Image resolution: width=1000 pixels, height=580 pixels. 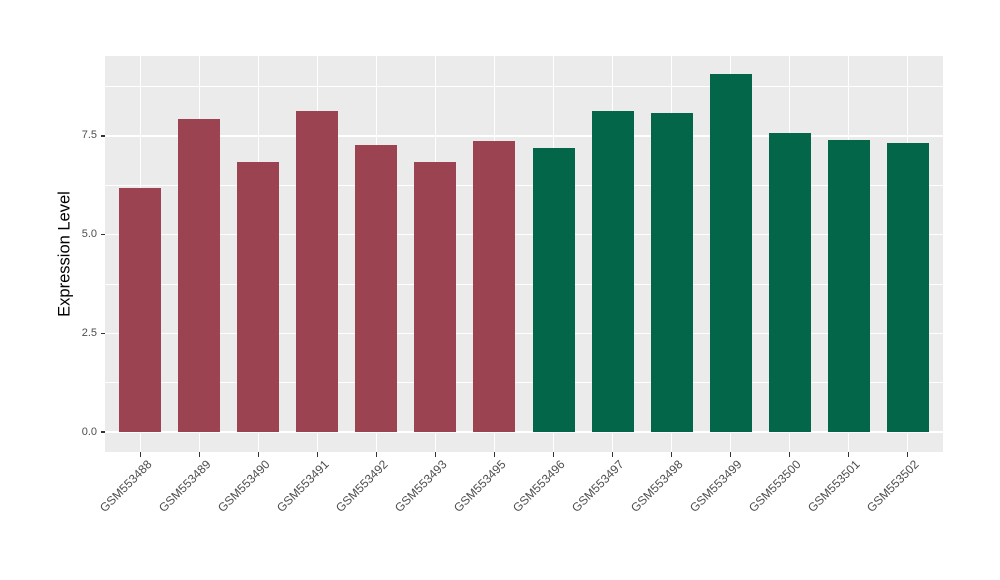 I want to click on bar-GSM553488, so click(x=140, y=310).